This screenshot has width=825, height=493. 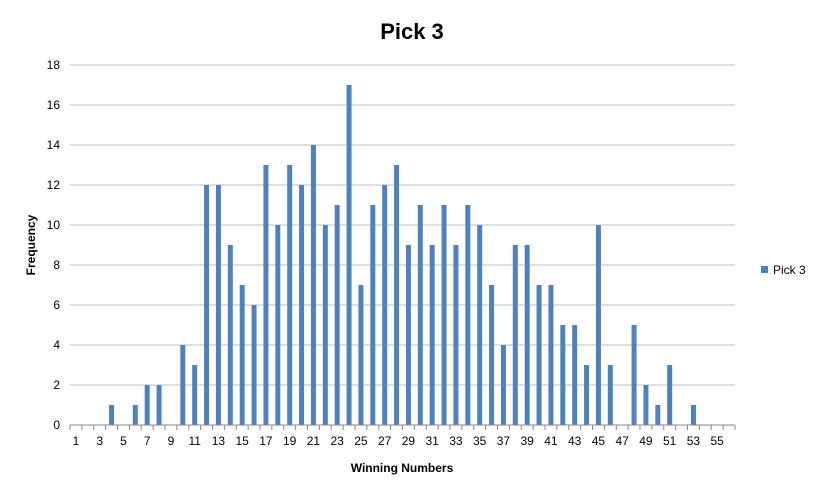 I want to click on x-tick-label: 55, so click(x=718, y=441).